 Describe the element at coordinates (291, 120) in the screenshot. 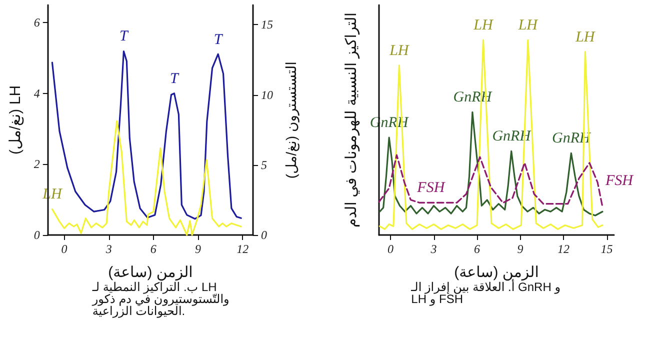

I see `y2-axis-title: التستسترون (نغ/مل)` at that location.